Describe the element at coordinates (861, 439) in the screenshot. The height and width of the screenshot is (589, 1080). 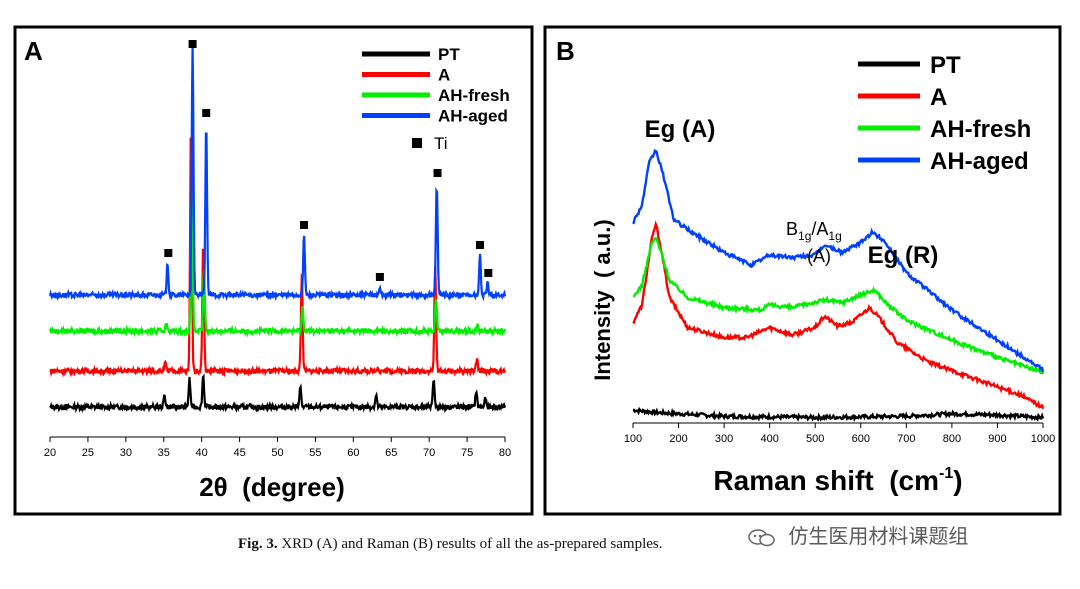
I see `x-tick-label: 600` at that location.